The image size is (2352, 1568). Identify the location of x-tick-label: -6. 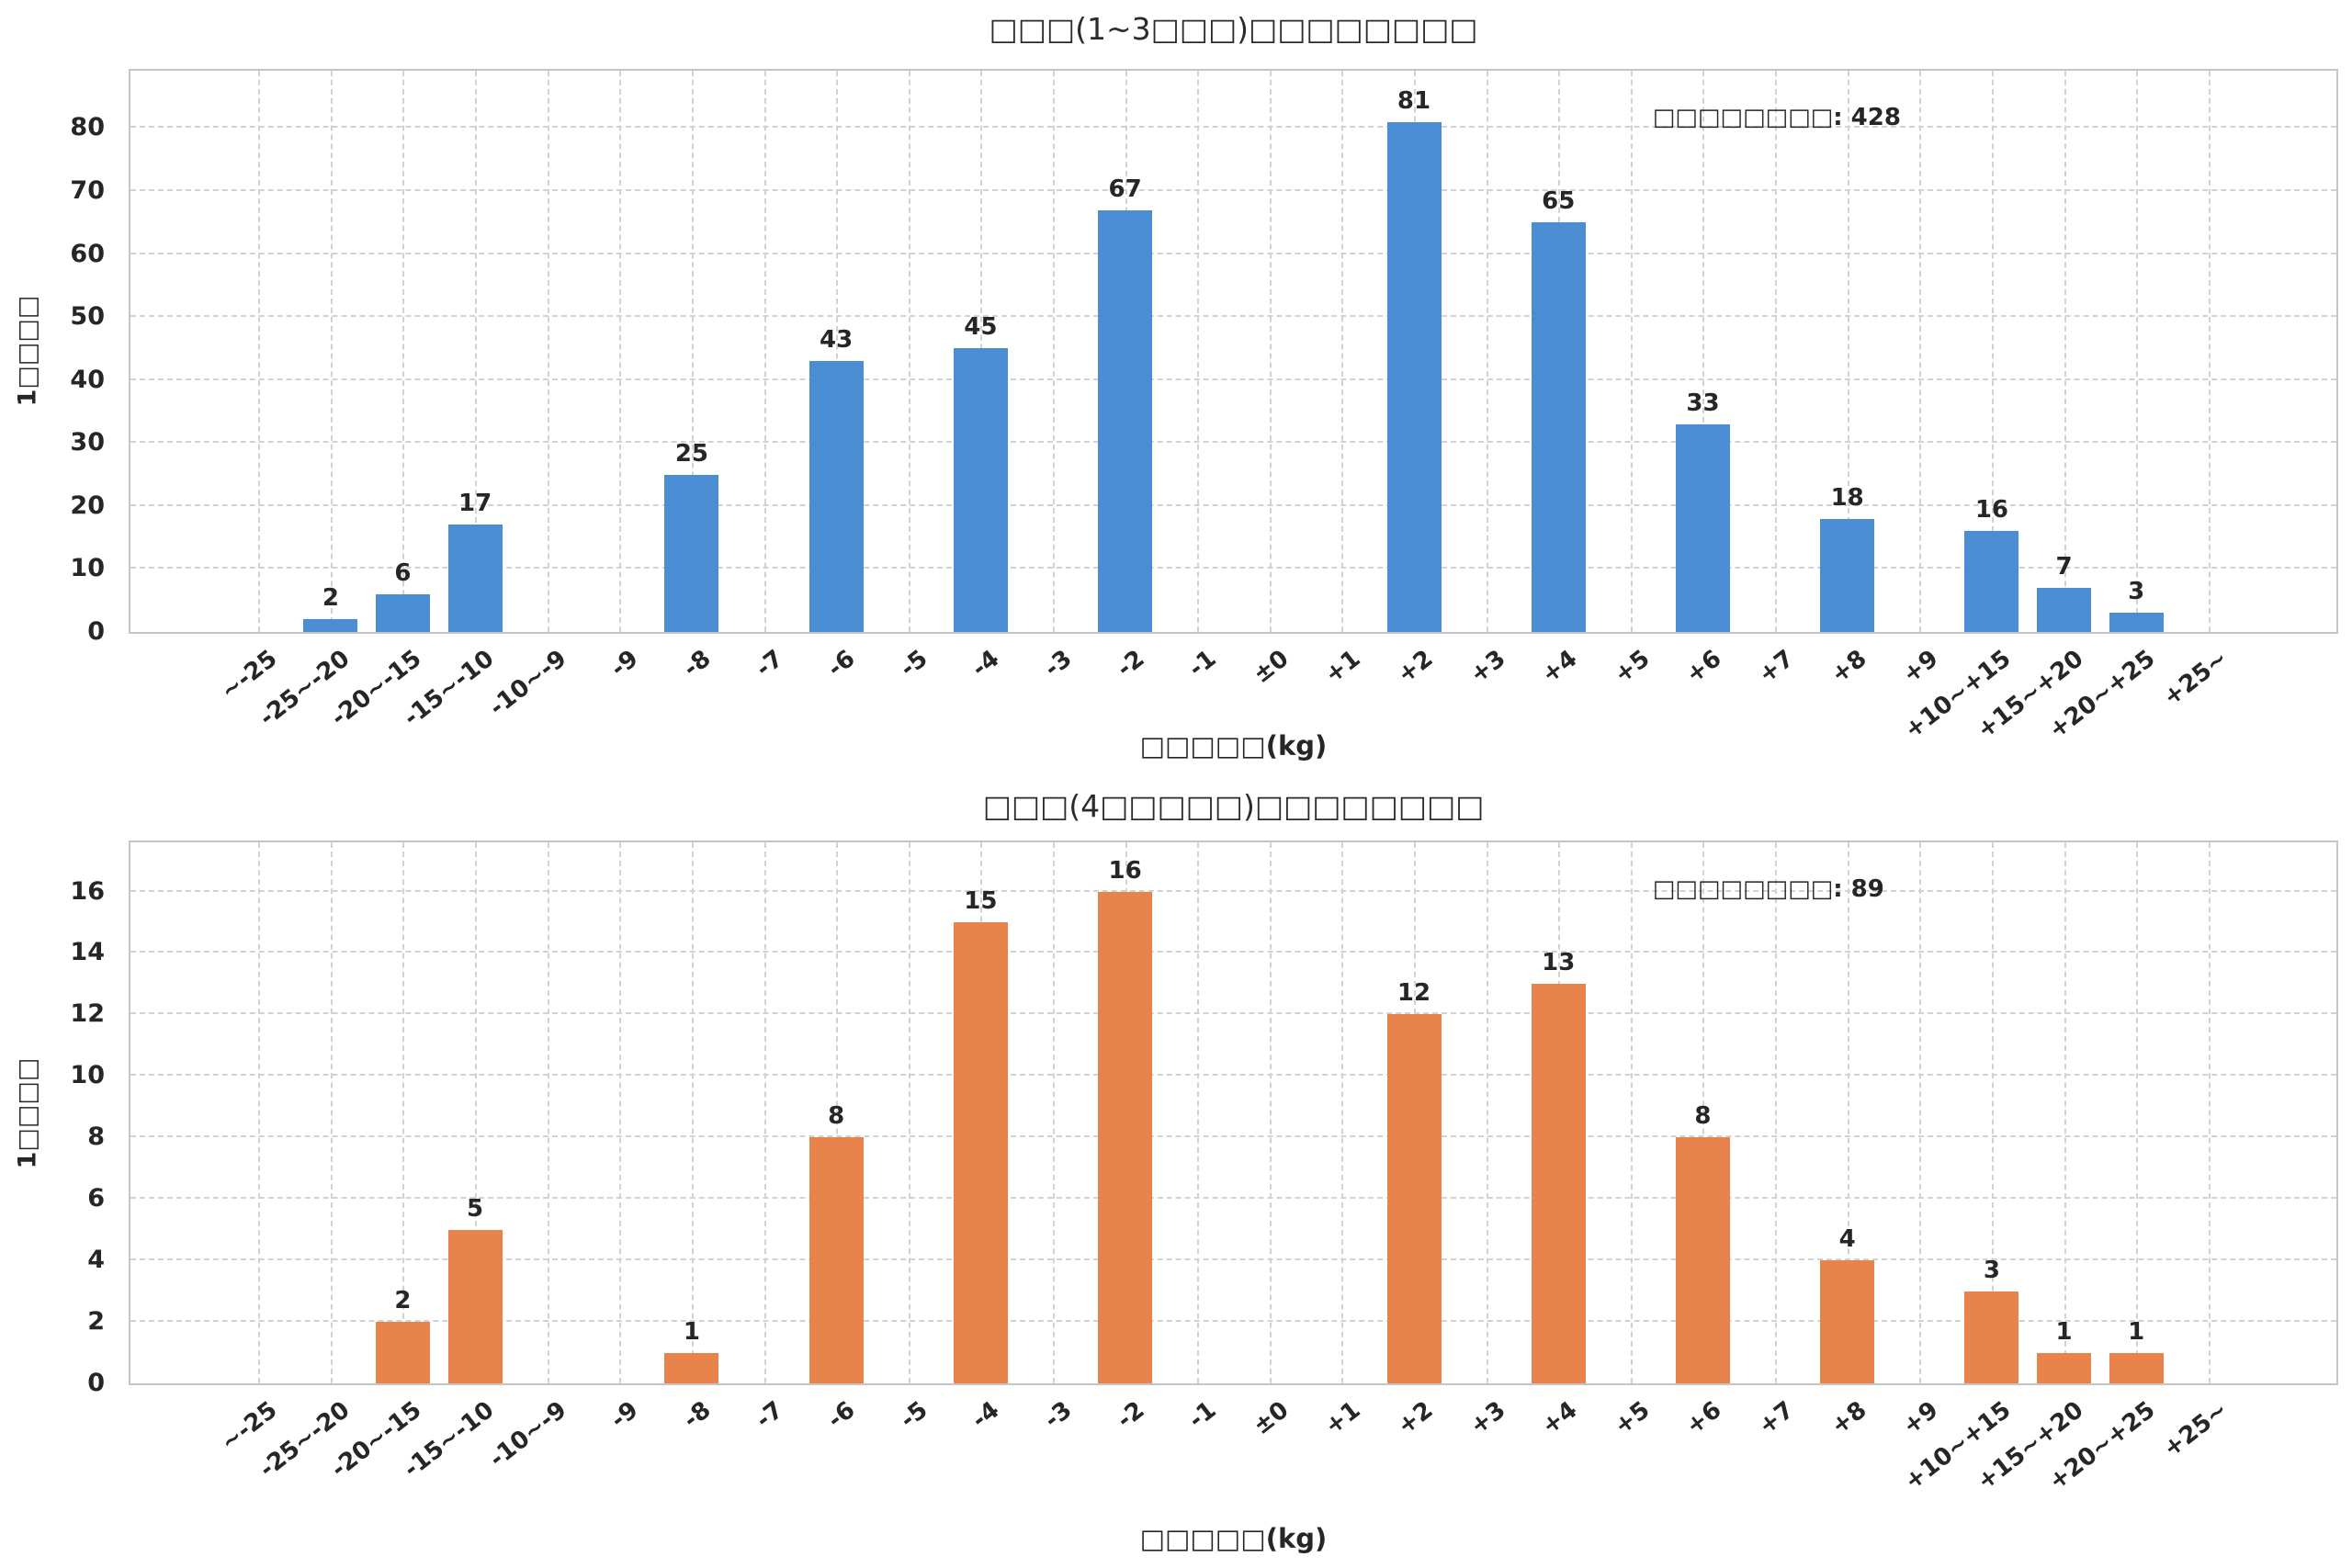
(842, 664).